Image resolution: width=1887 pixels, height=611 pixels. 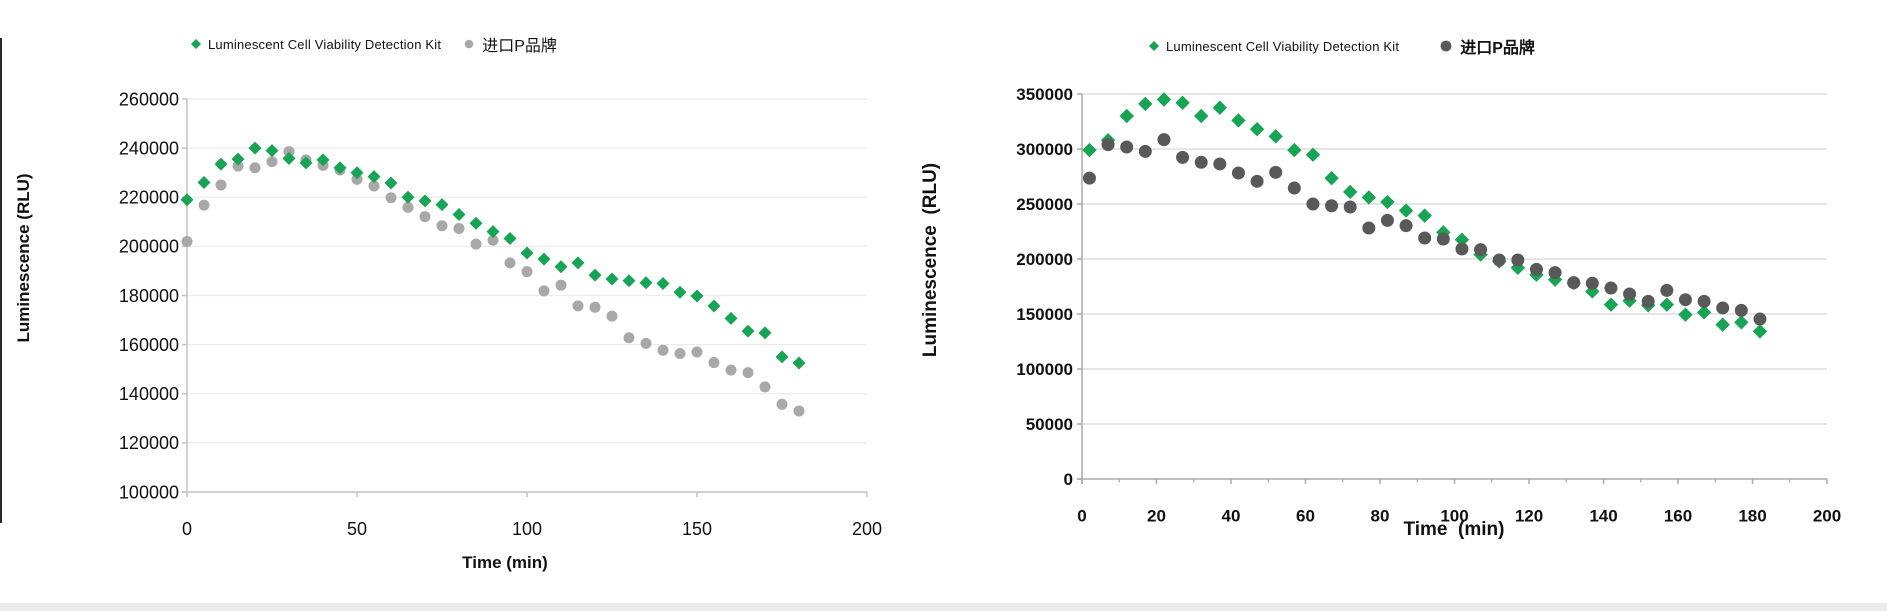 I want to click on y-tick-label: 100000, so click(x=1044, y=369).